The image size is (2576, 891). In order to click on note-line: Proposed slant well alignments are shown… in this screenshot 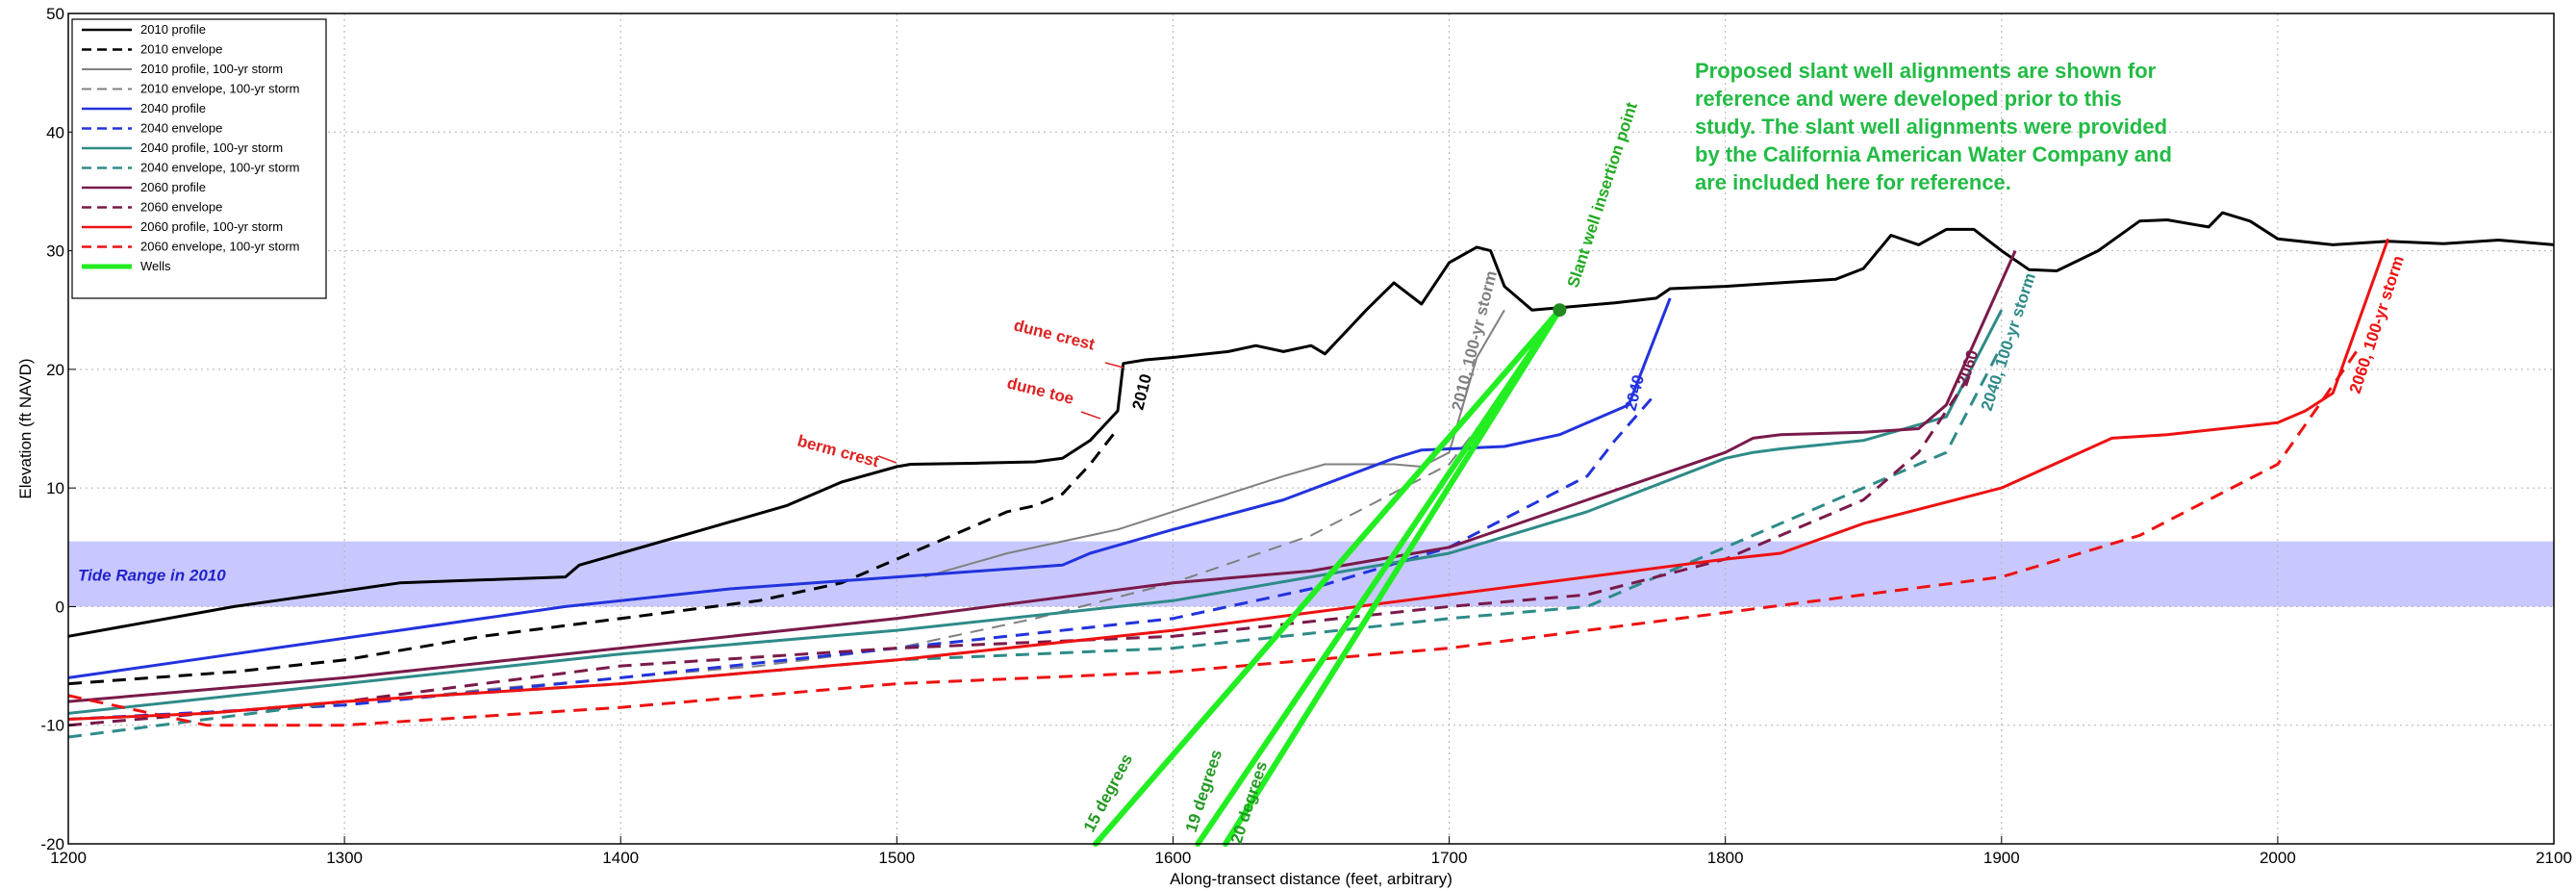, I will do `click(1926, 71)`.